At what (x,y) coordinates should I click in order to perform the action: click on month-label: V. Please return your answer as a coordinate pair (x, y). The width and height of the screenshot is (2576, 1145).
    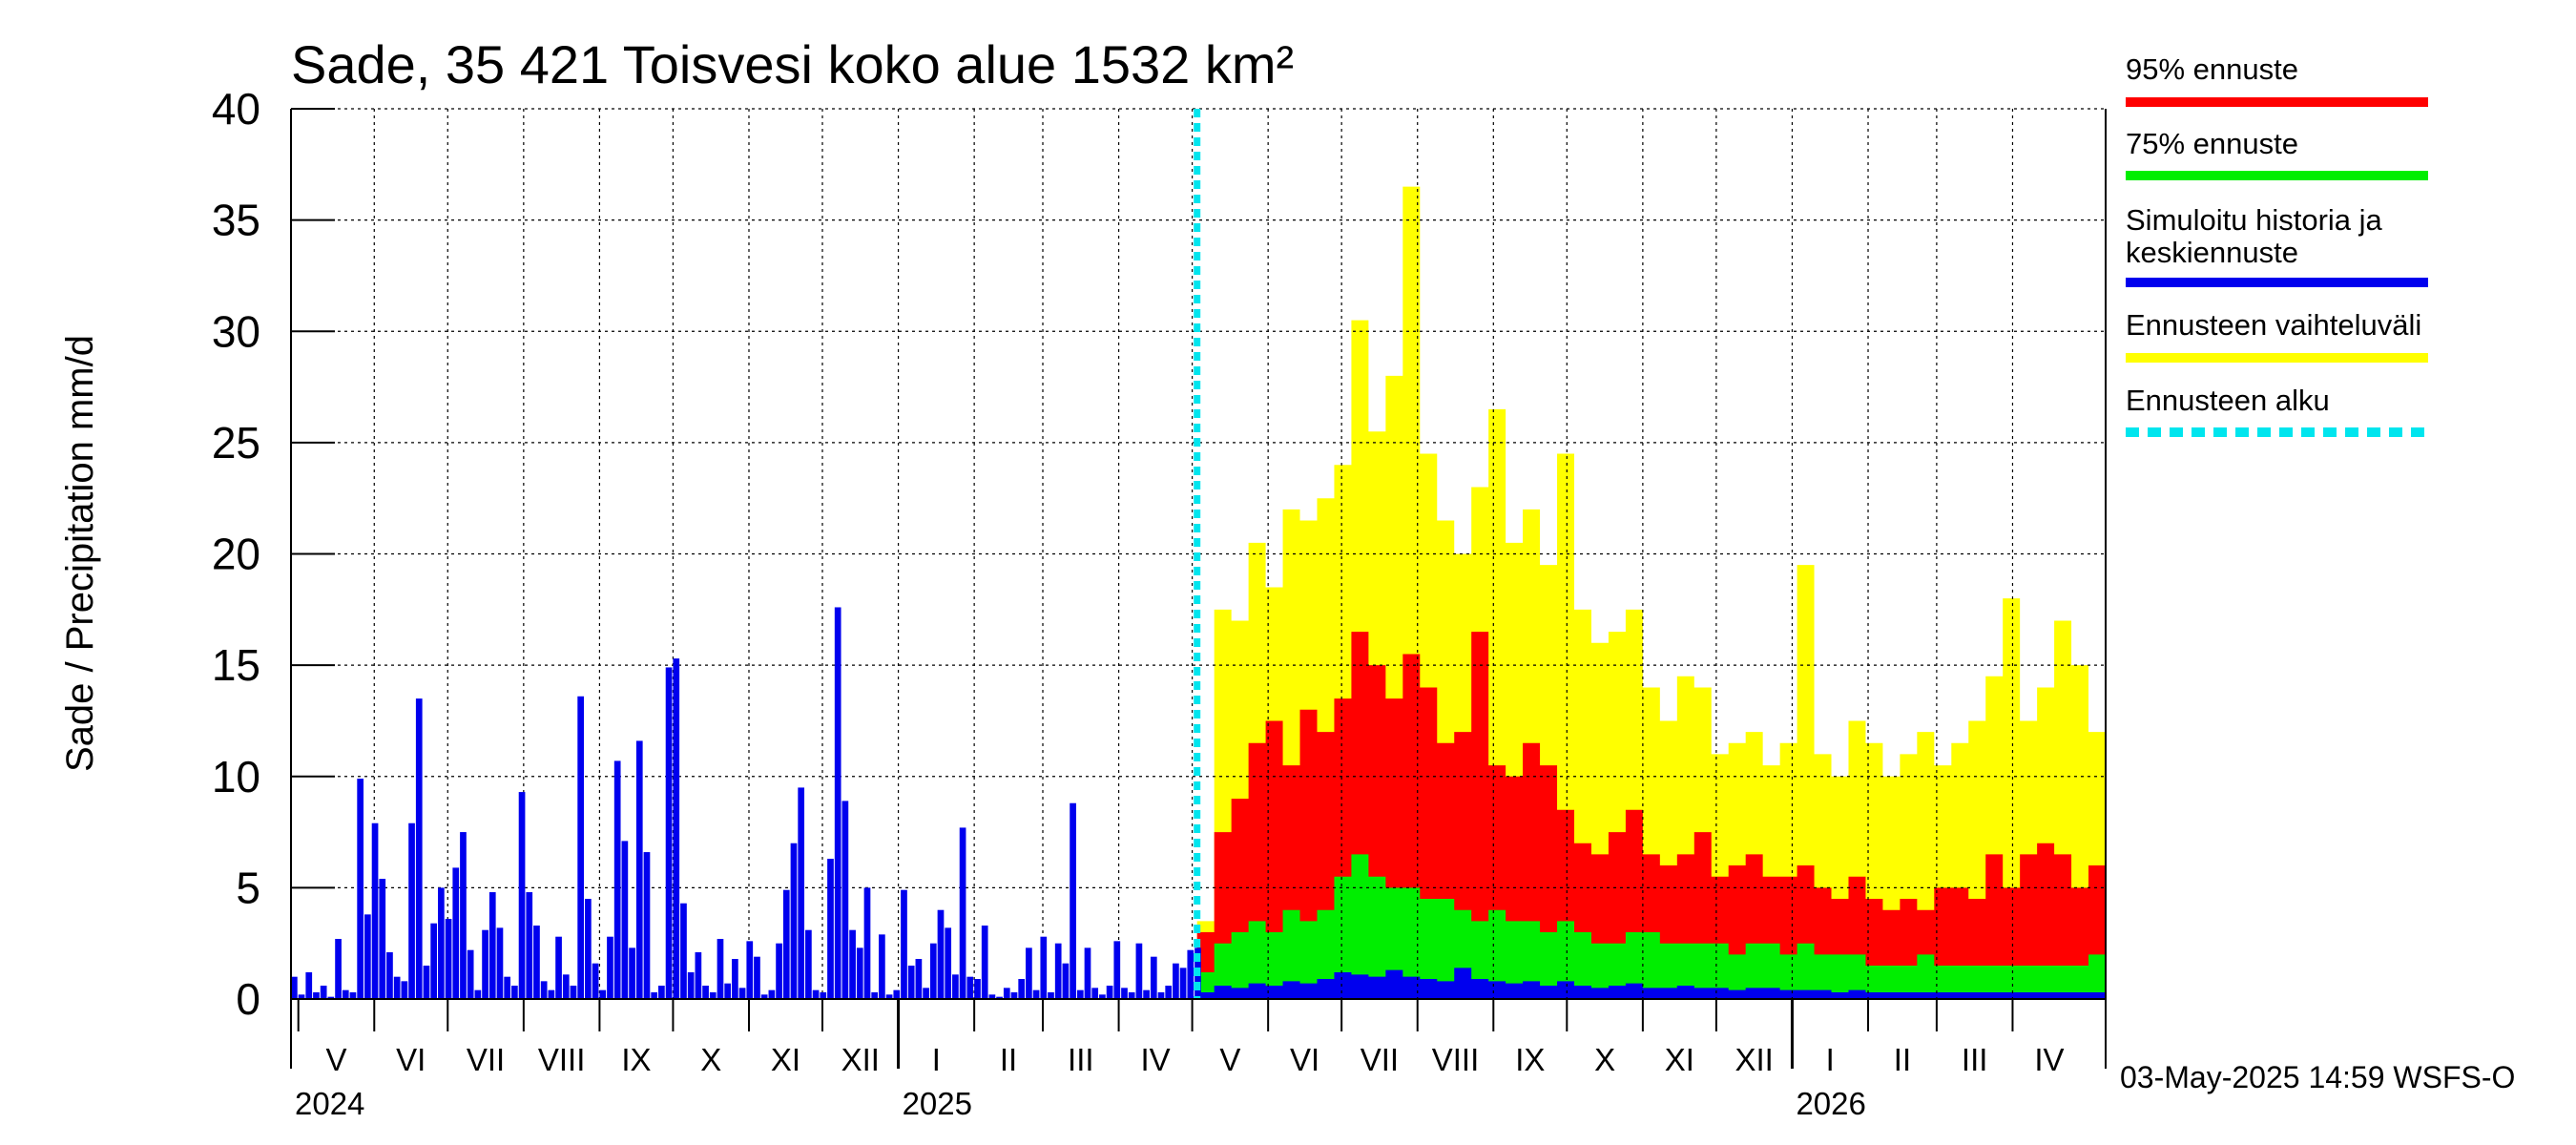
    Looking at the image, I should click on (1229, 1060).